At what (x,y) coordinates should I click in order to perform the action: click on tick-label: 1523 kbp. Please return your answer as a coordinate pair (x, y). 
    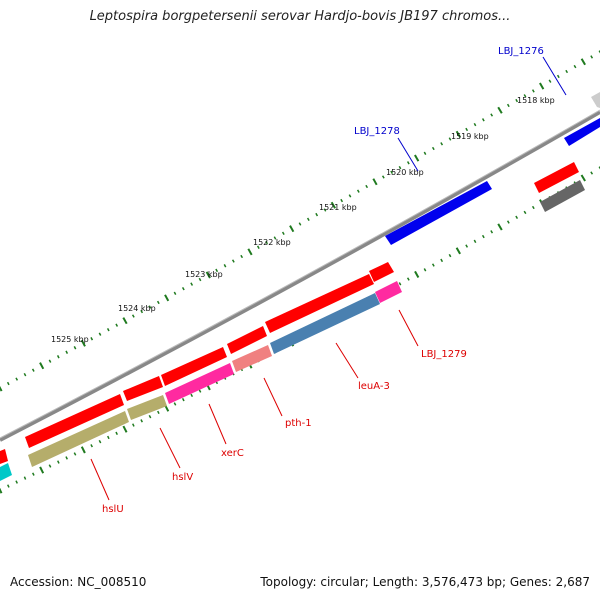
    Looking at the image, I should click on (204, 274).